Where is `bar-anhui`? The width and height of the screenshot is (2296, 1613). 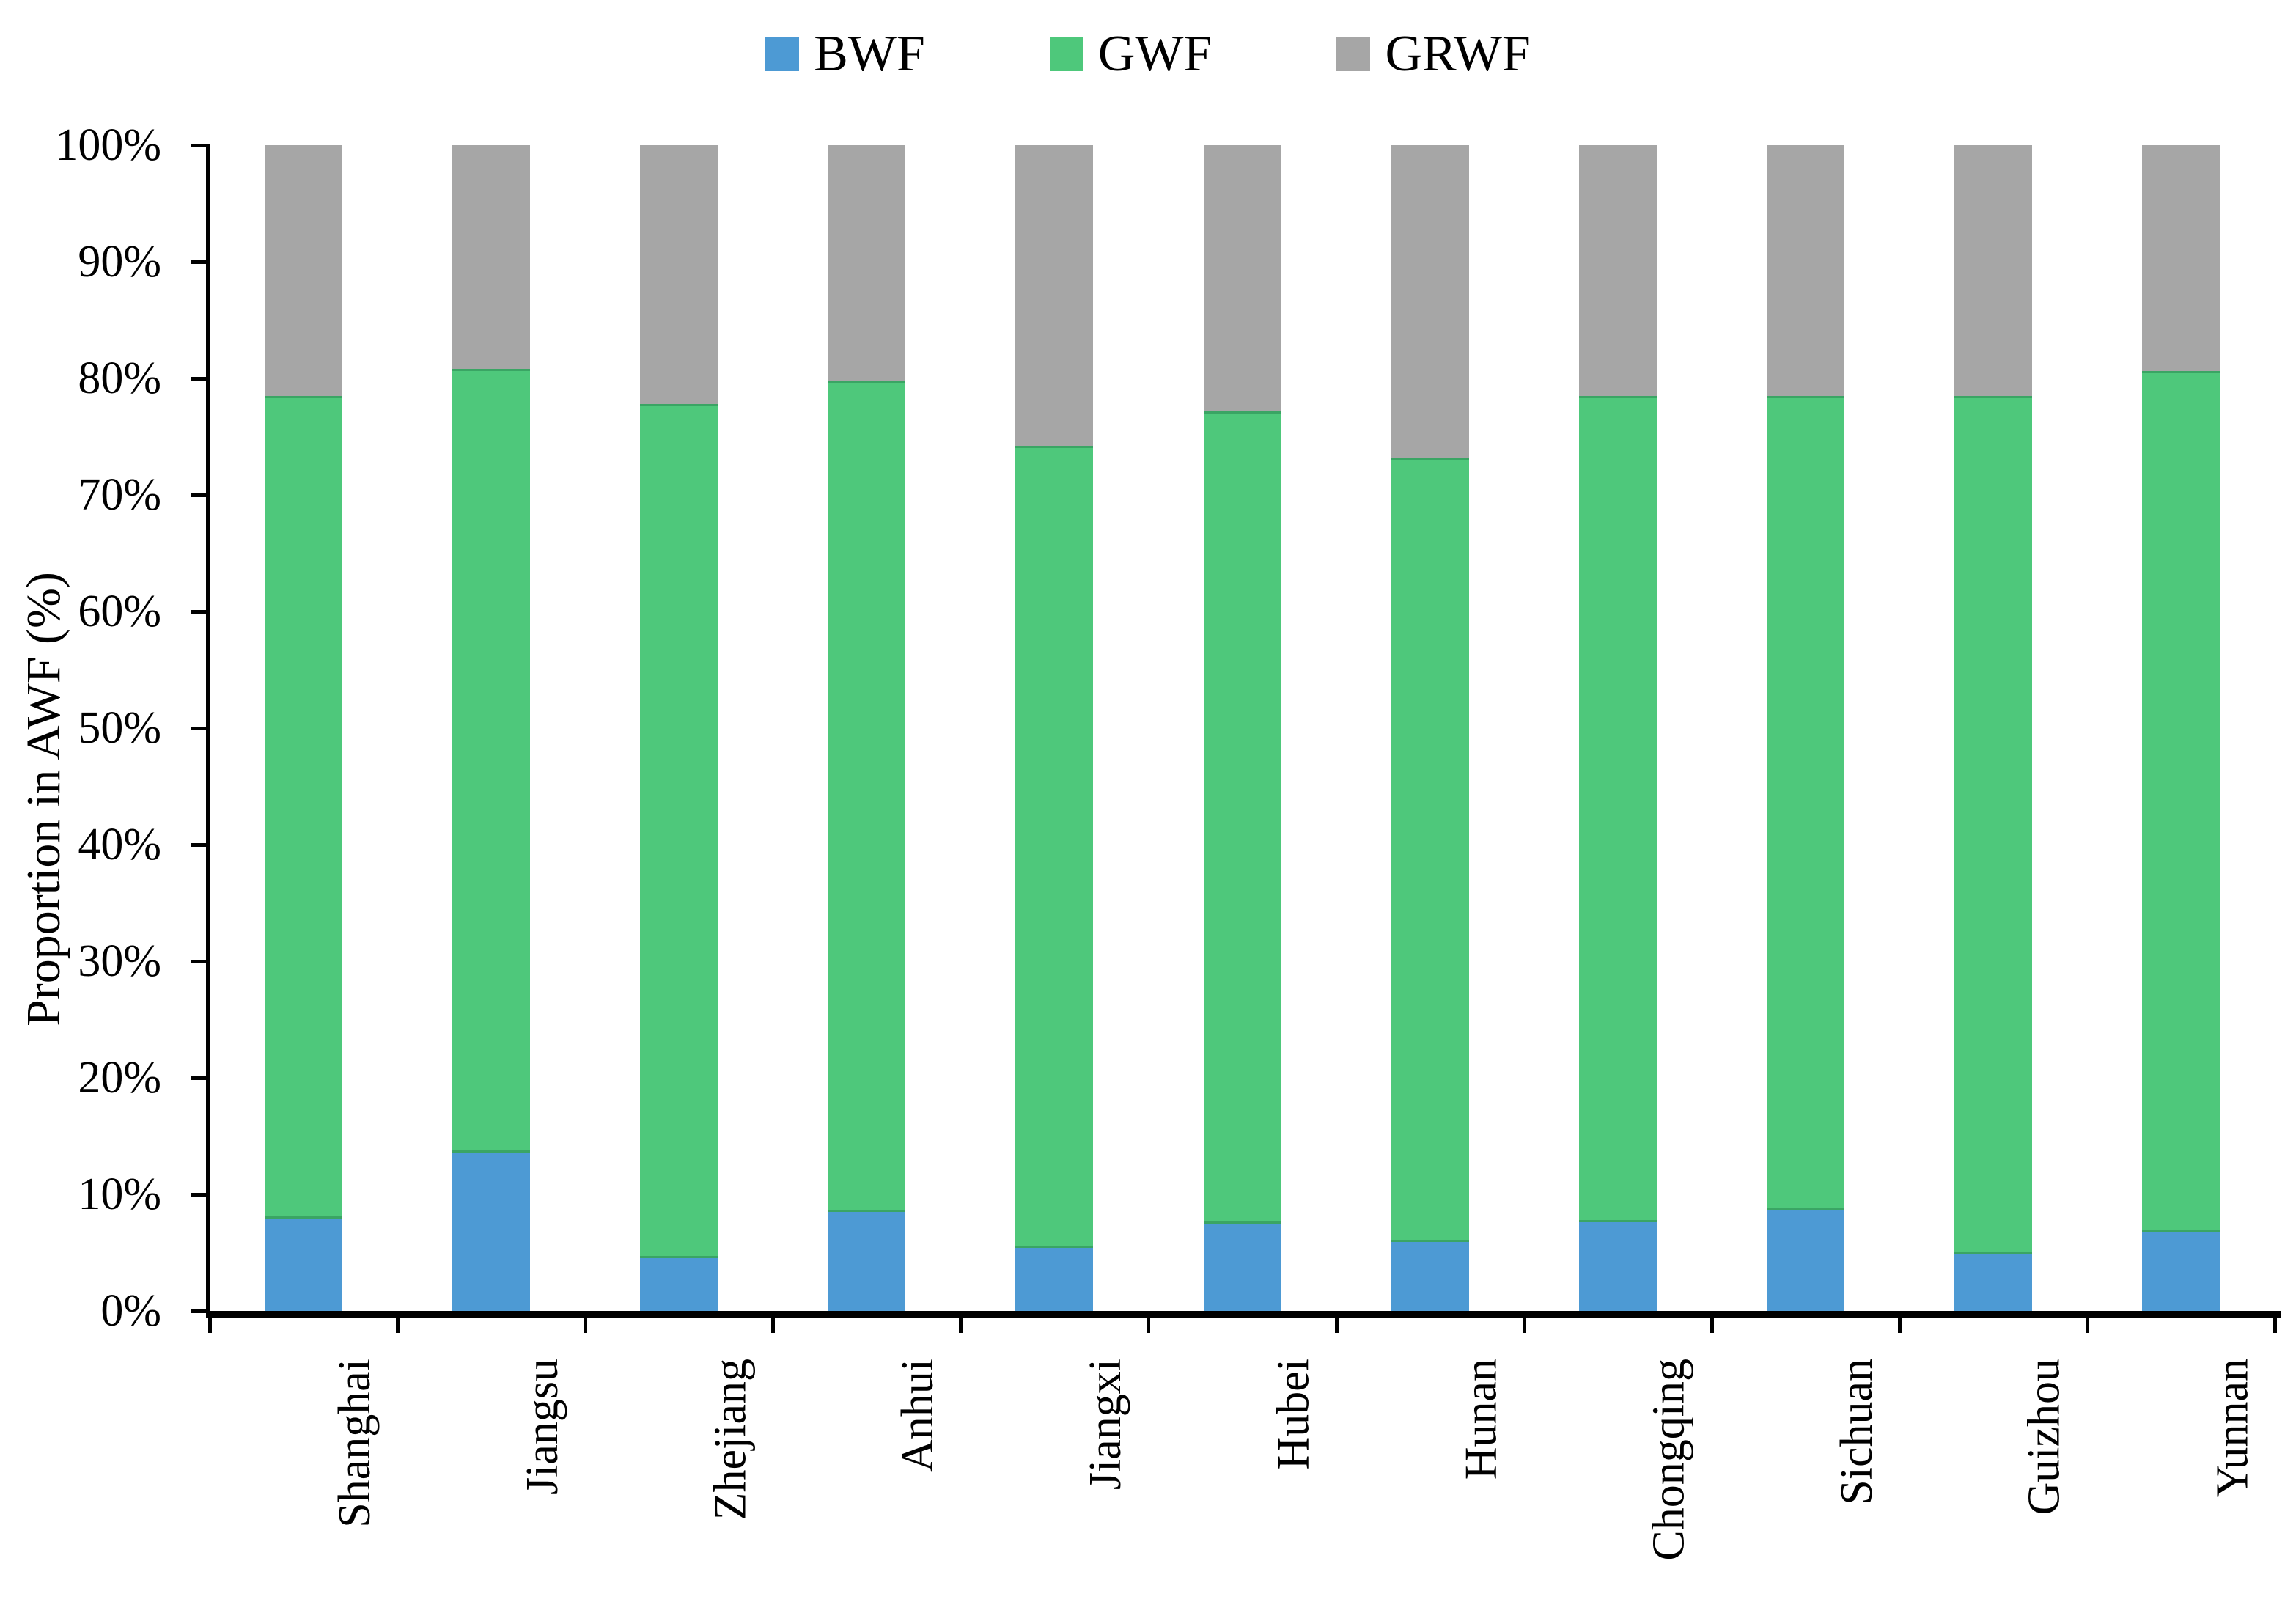
bar-anhui is located at coordinates (867, 728).